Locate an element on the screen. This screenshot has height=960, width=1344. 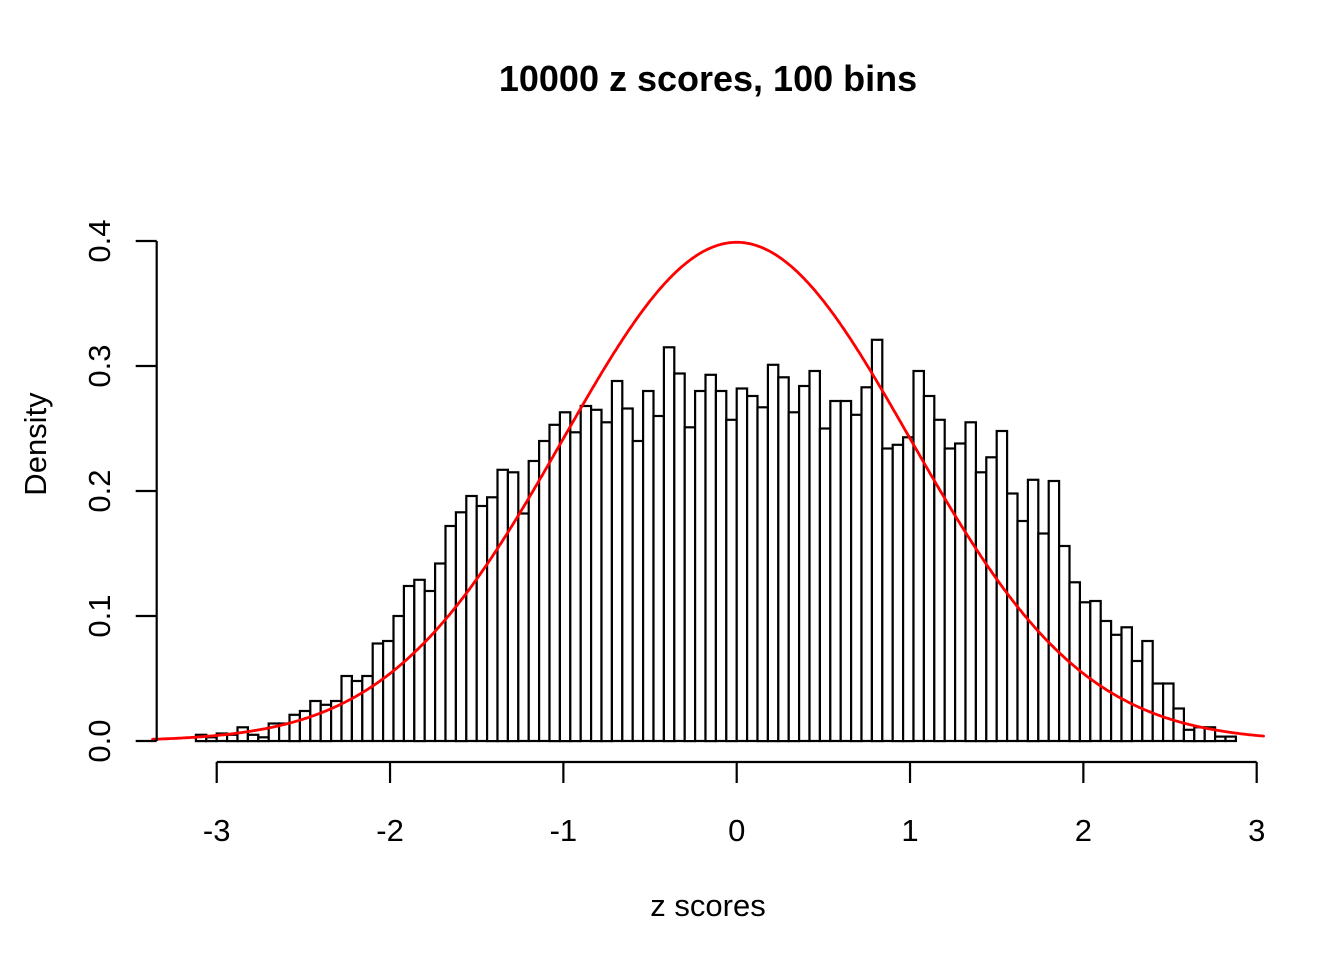
y-tick-label: 0.2 is located at coordinates (99, 490).